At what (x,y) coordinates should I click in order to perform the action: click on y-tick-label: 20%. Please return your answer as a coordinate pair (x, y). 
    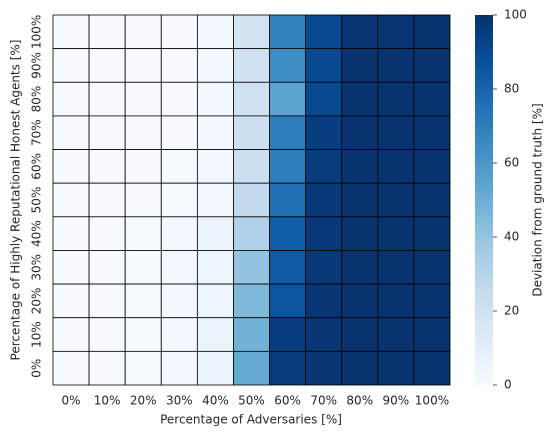
    Looking at the image, I should click on (37, 301).